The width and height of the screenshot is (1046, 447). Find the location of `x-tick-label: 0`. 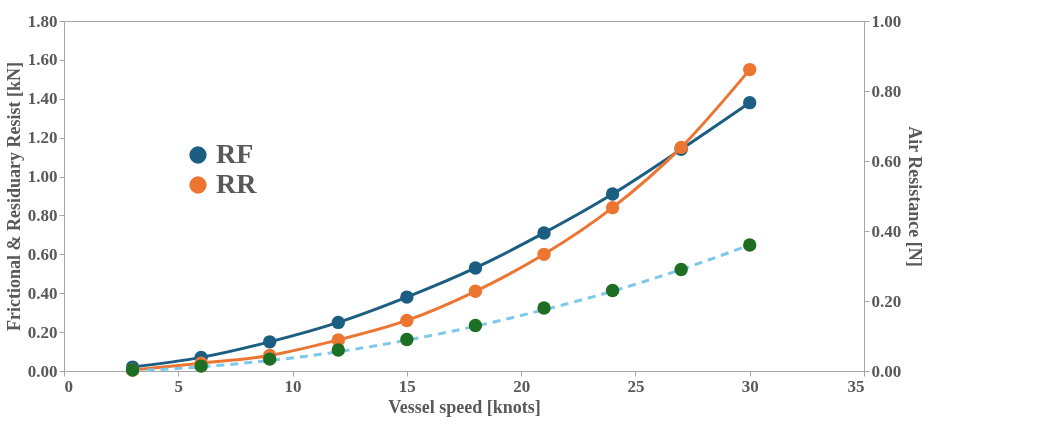

x-tick-label: 0 is located at coordinates (68, 386).